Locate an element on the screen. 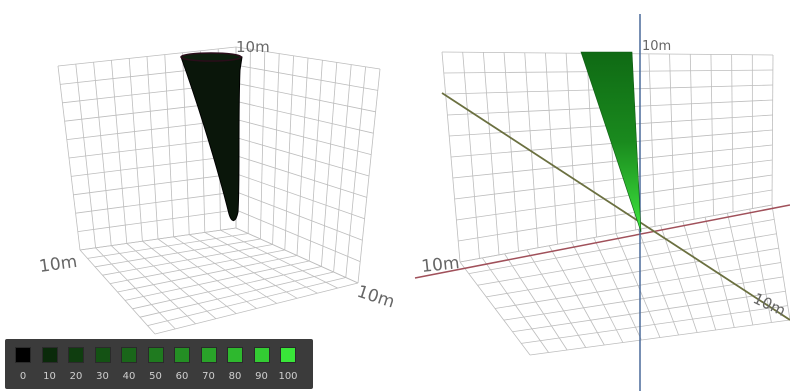  color-legend: 0 10 20 30 40 50 60 70 80 90 100 is located at coordinates (159, 364).